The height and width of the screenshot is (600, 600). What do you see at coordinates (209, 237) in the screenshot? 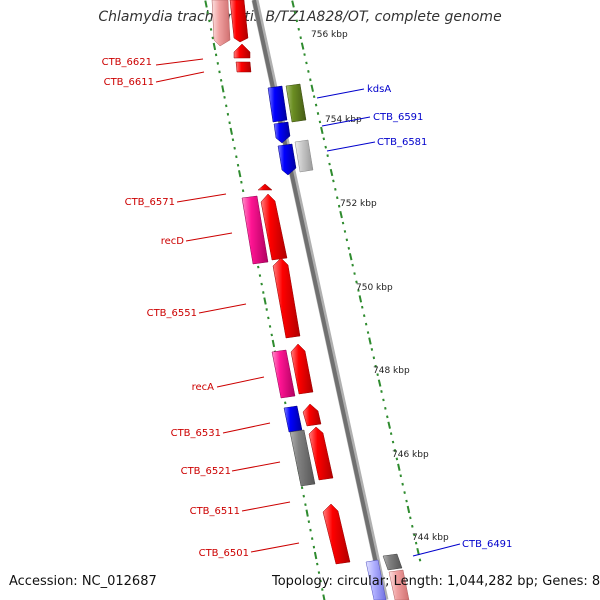
I see `leader-recd` at bounding box center [209, 237].